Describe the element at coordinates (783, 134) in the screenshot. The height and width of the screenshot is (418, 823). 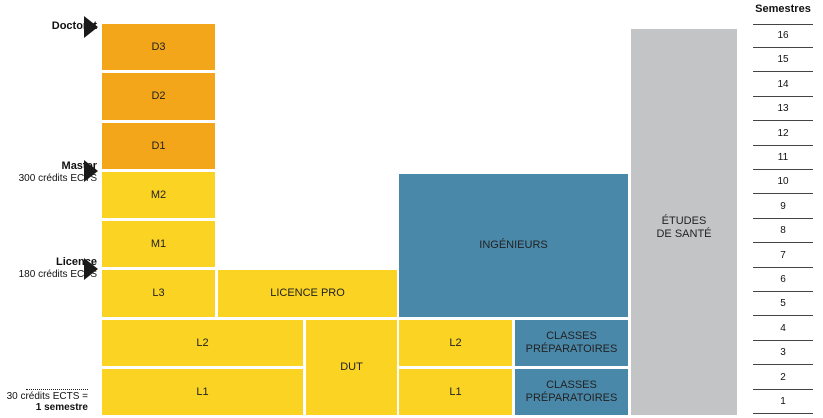
I see `semestre-12: 12` at that location.